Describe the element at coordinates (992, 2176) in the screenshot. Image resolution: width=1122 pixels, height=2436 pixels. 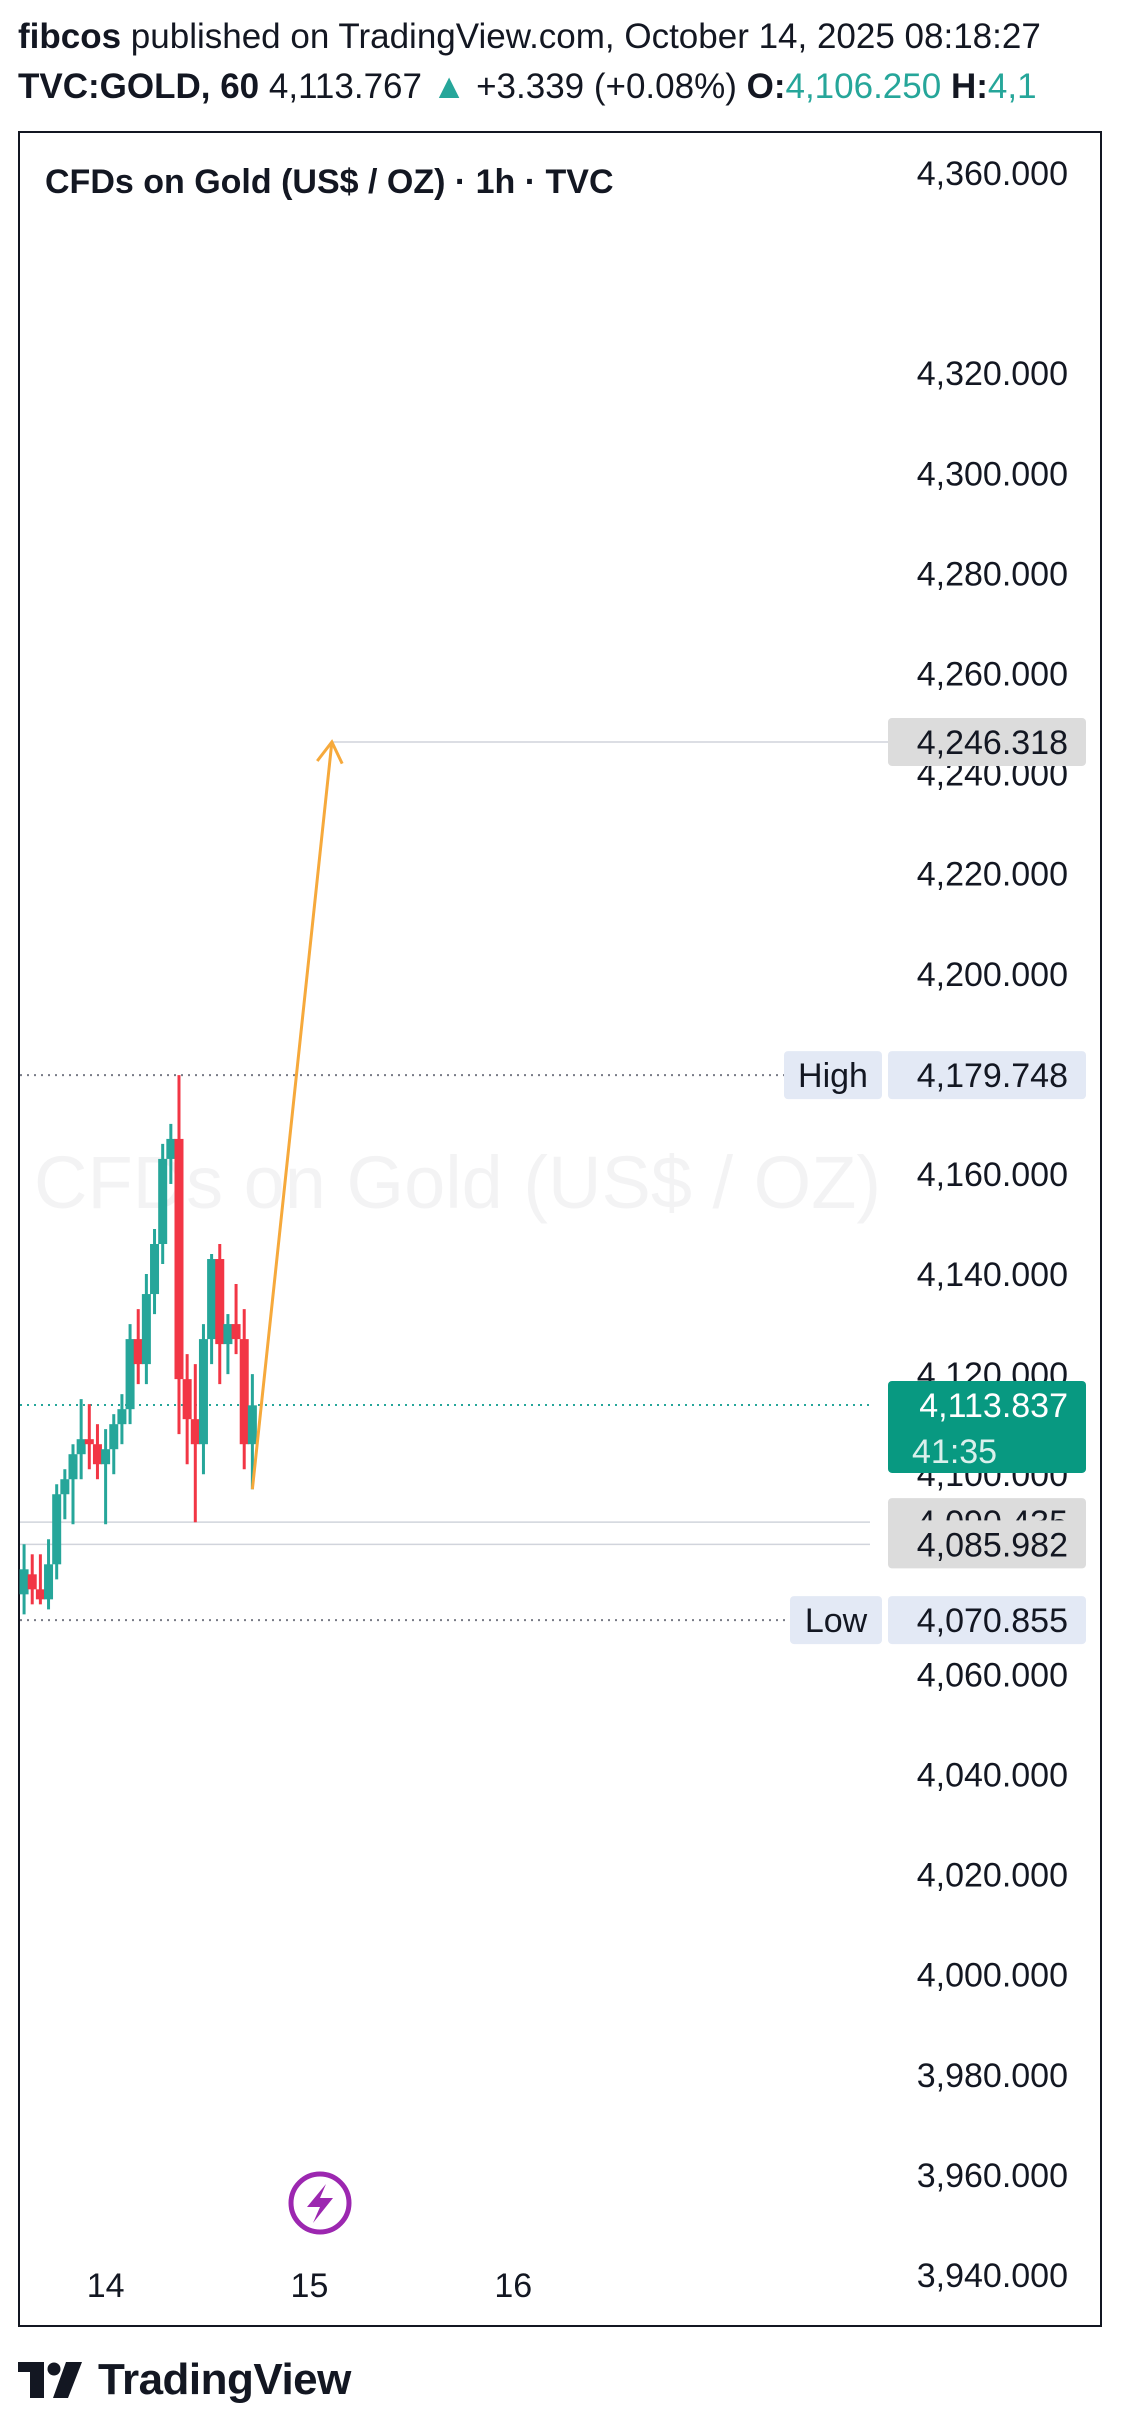
I see `y-tick-label: 3,960.000` at that location.